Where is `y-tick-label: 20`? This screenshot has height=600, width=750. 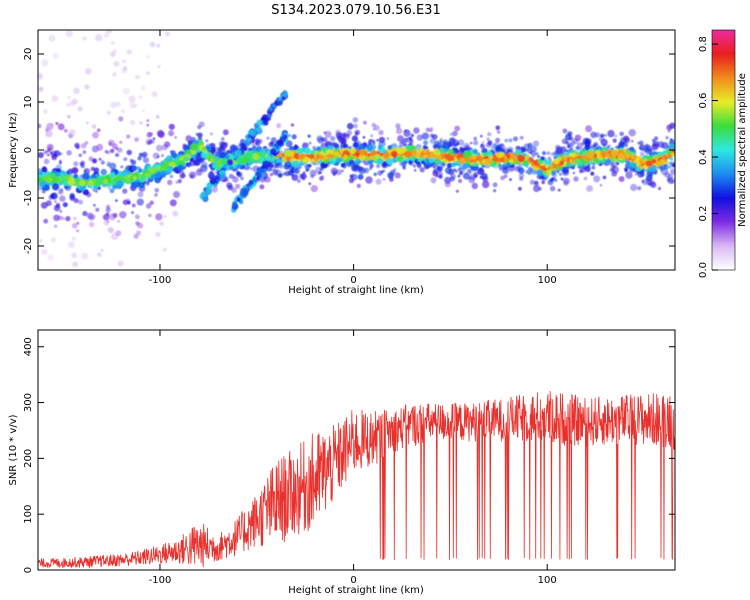 y-tick-label: 20 is located at coordinates (28, 54).